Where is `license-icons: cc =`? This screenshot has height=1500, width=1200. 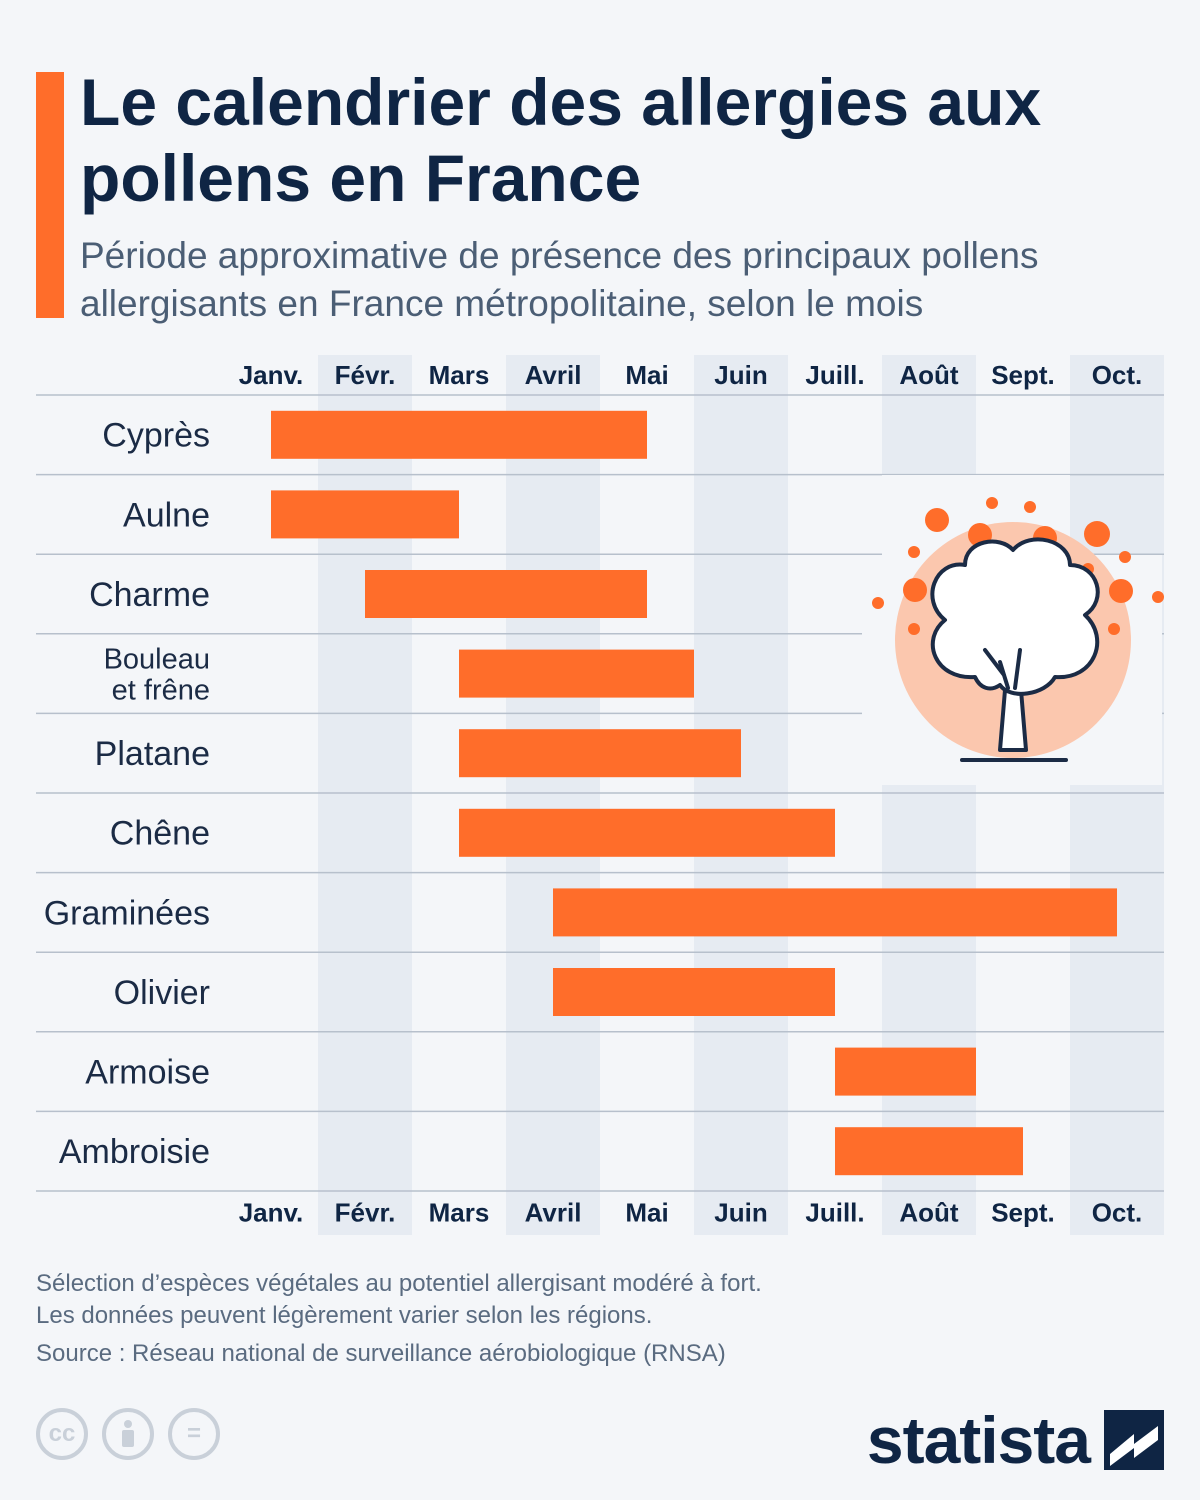
license-icons: cc = is located at coordinates (128, 1434).